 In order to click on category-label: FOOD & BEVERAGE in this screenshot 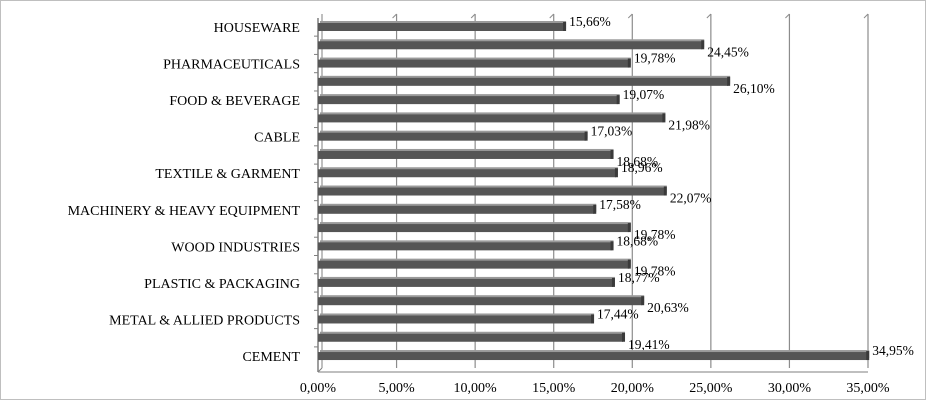, I will do `click(234, 101)`.